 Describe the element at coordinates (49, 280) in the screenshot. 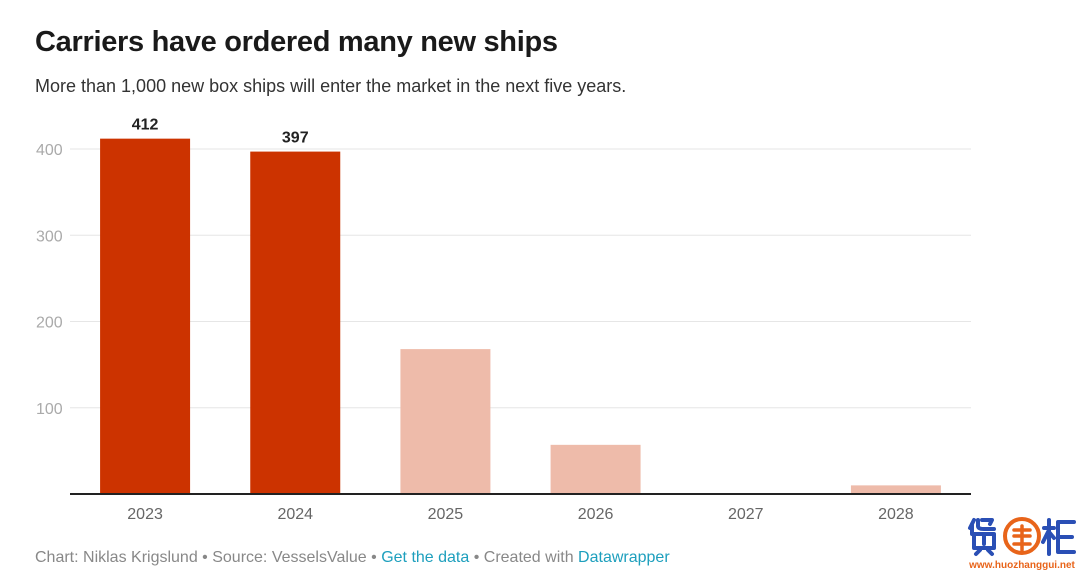

I see `y-axis-ticks: 100 200 300 400` at that location.